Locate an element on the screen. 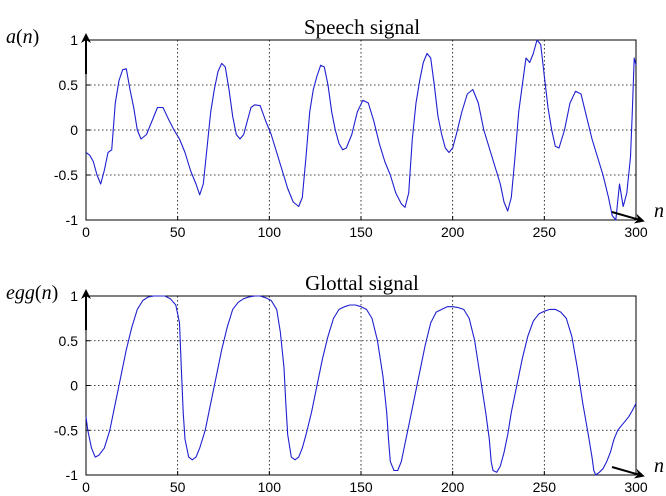 The height and width of the screenshot is (496, 666). speech-x-ticks: 0 50 100 150 200 250 300 is located at coordinates (365, 228).